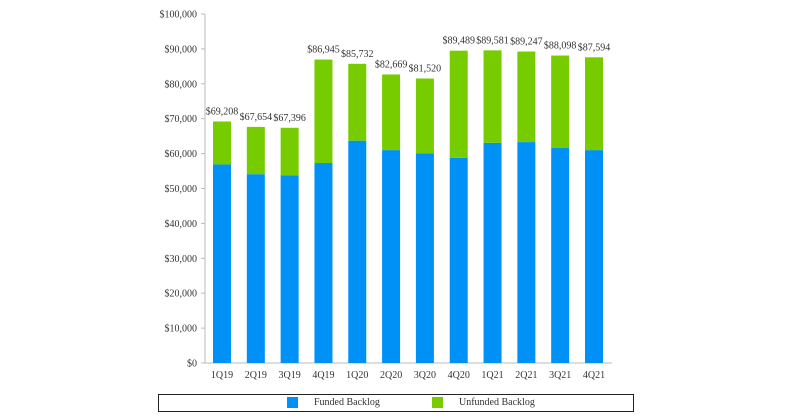  I want to click on x-tick-label: 4Q20, so click(459, 375).